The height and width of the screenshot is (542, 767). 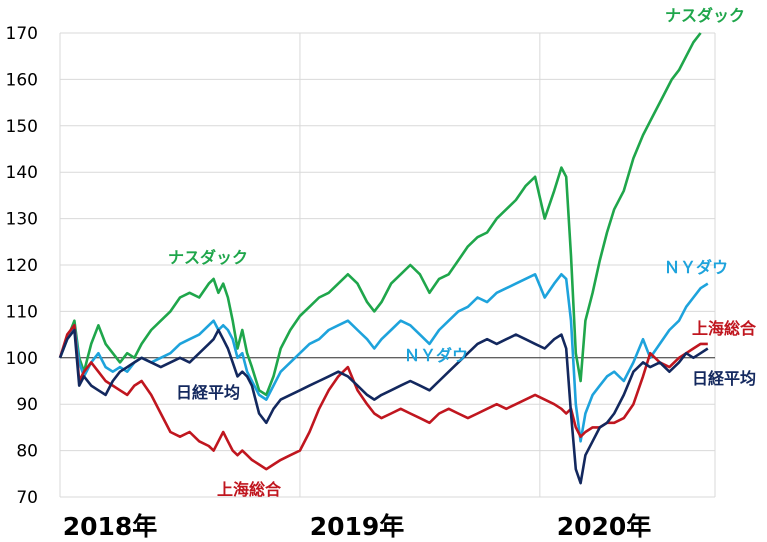 What do you see at coordinates (22, 312) in the screenshot?
I see `y-tick-label: 110` at bounding box center [22, 312].